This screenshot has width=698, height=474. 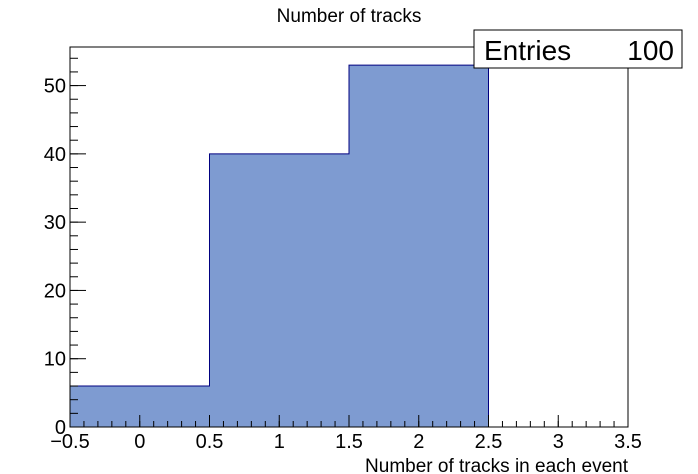 What do you see at coordinates (55, 223) in the screenshot?
I see `y-tick-label: 30` at bounding box center [55, 223].